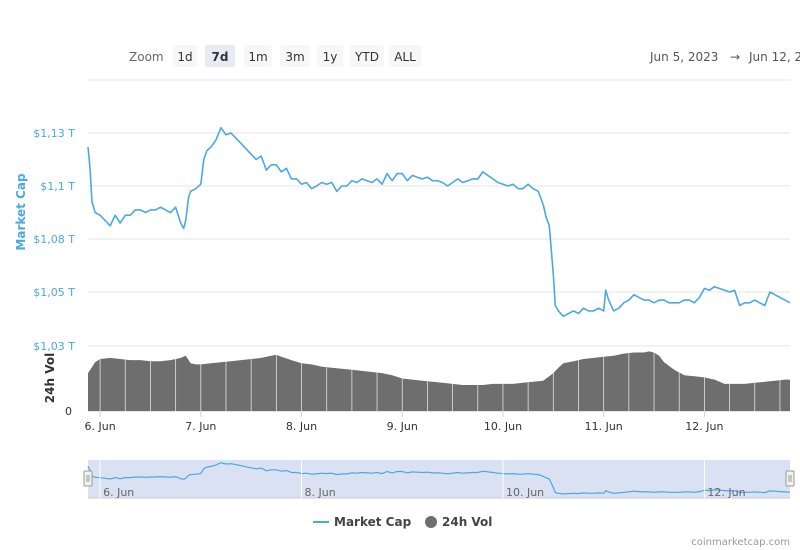 The image size is (800, 550). I want to click on navigator-selection, so click(439, 479).